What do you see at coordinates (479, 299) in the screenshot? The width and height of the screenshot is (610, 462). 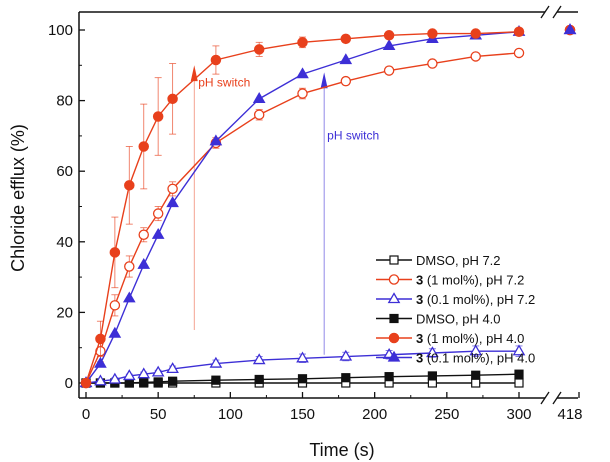 I see `legend-label-text: (0.1 mol%), pH 7.2` at bounding box center [479, 299].